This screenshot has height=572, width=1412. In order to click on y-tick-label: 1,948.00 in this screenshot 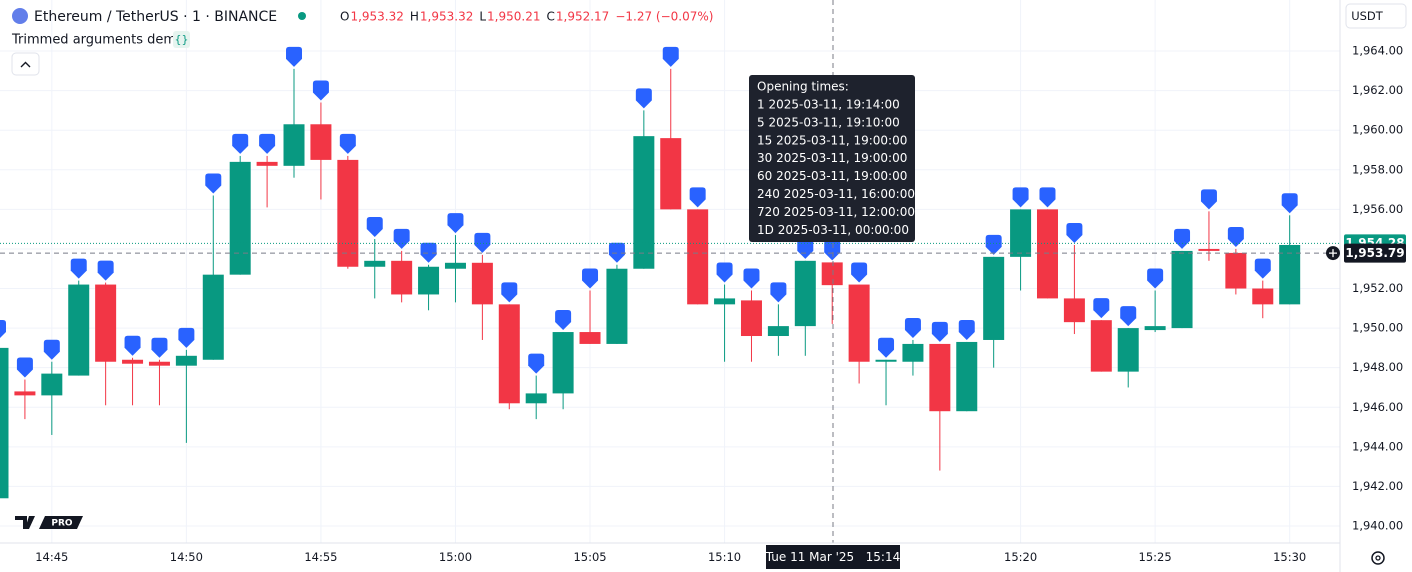, I will do `click(1377, 367)`.